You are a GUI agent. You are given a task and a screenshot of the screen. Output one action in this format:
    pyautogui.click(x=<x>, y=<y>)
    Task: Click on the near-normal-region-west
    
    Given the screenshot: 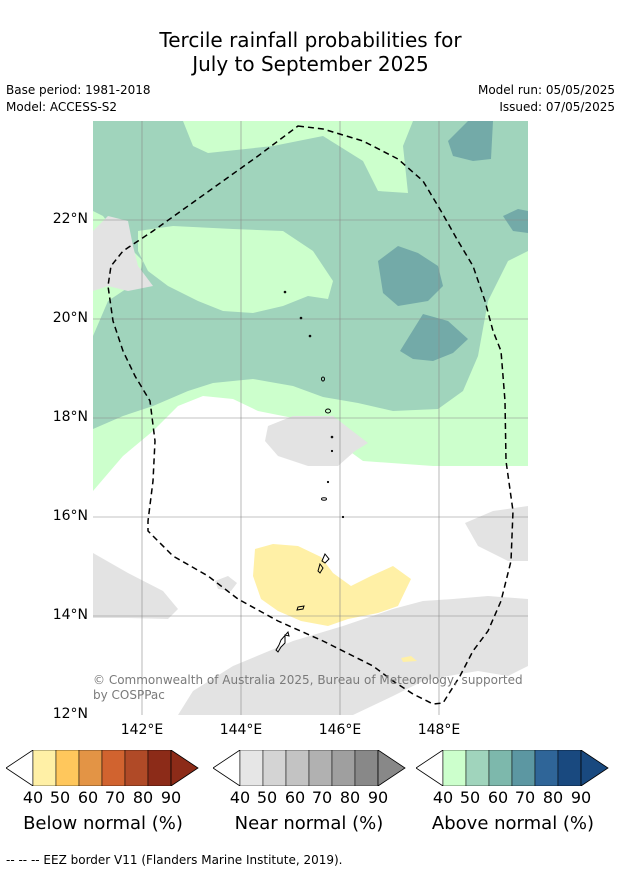 What is the action you would take?
    pyautogui.click(x=135, y=586)
    